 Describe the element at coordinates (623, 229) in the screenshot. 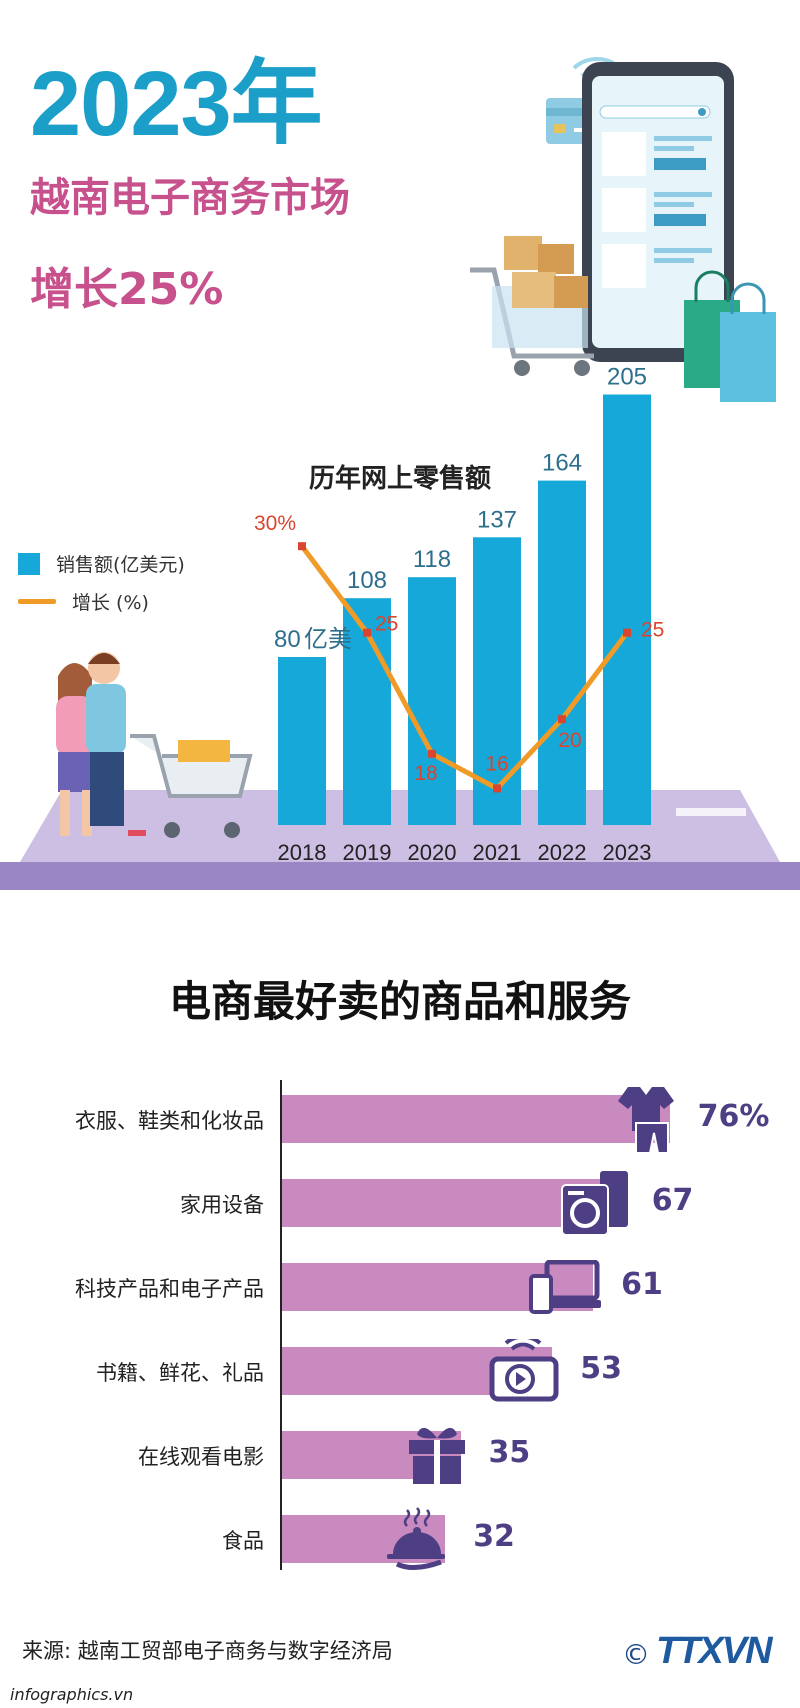

I see `shopping-illustration` at that location.